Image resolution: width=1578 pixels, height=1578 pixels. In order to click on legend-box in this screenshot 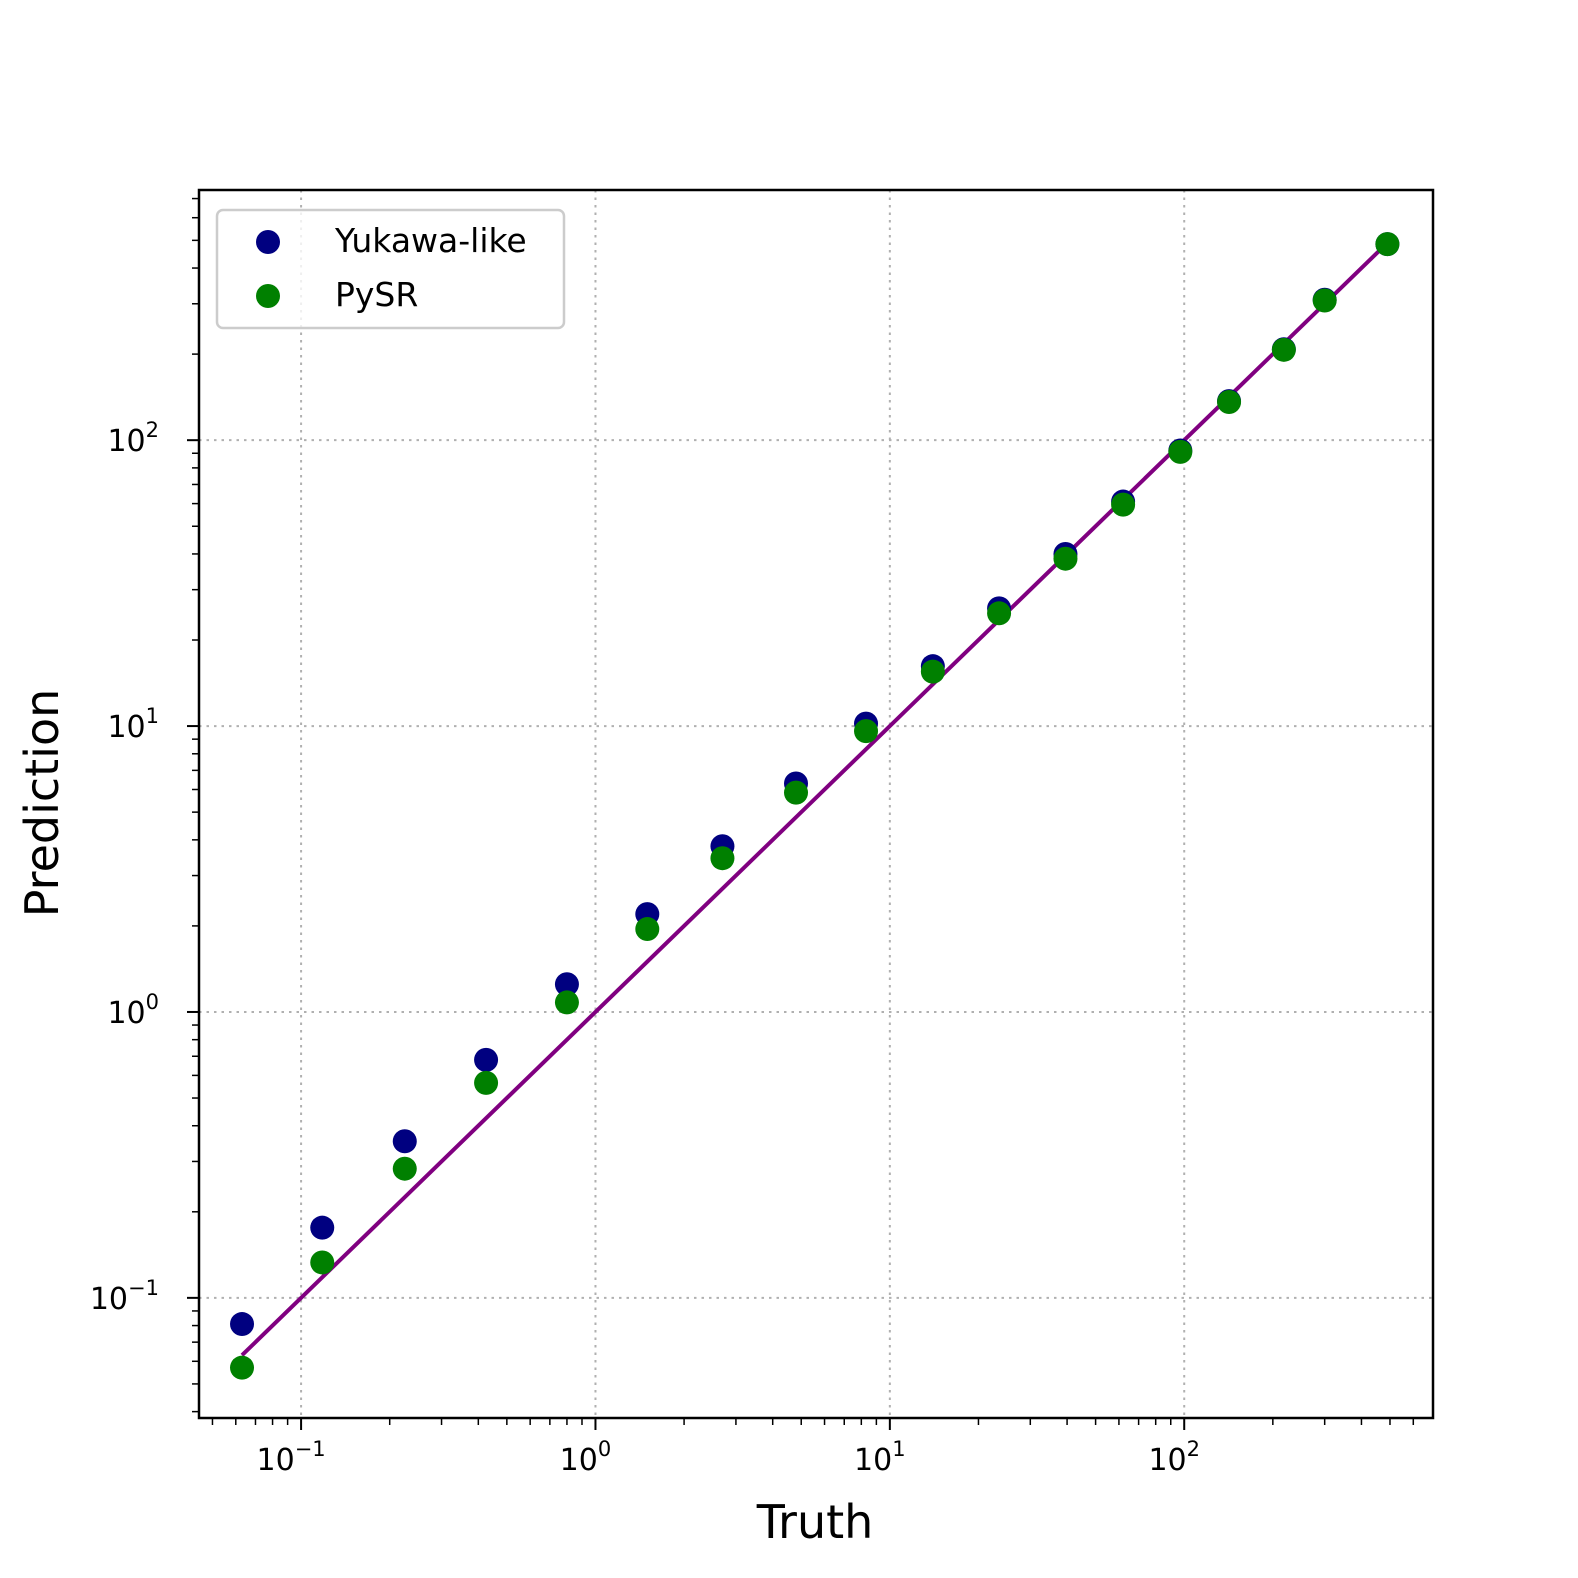, I will do `click(390, 269)`.